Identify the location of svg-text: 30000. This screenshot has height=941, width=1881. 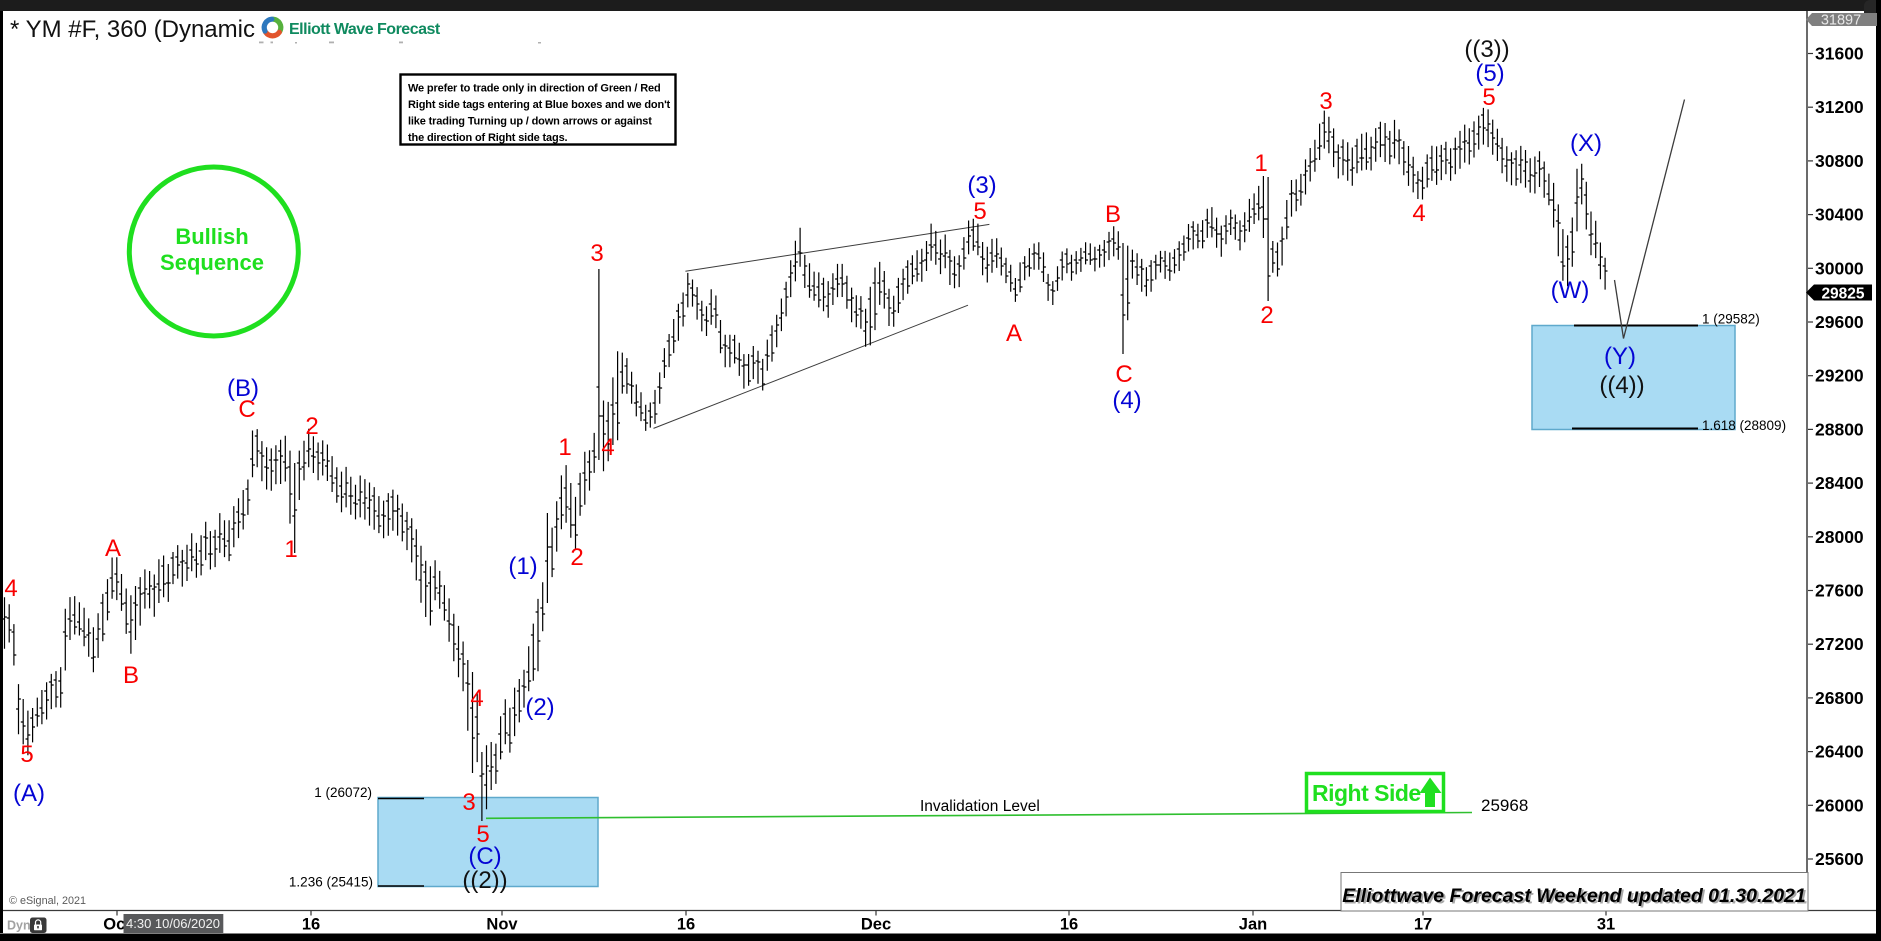
(1839, 268).